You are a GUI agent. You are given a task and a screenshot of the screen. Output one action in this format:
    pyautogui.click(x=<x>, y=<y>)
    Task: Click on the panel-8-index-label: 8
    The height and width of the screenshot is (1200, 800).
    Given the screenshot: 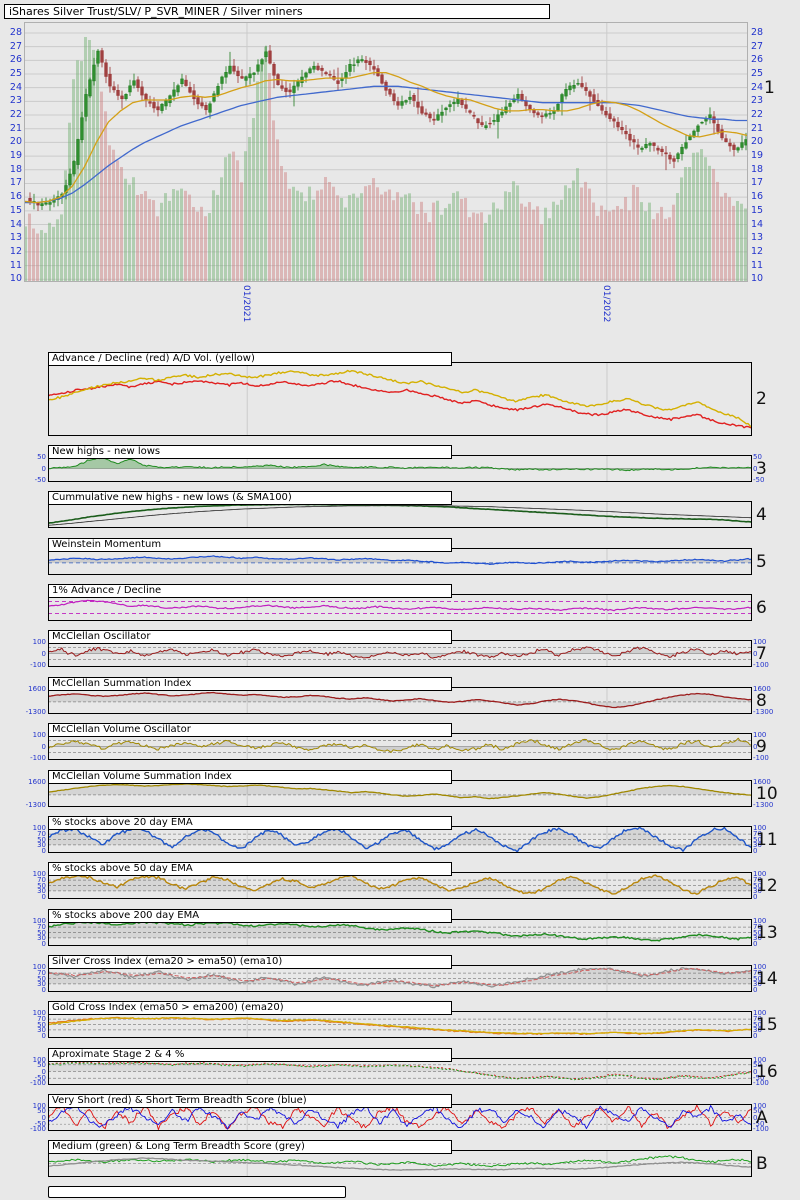 What is the action you would take?
    pyautogui.click(x=761, y=700)
    